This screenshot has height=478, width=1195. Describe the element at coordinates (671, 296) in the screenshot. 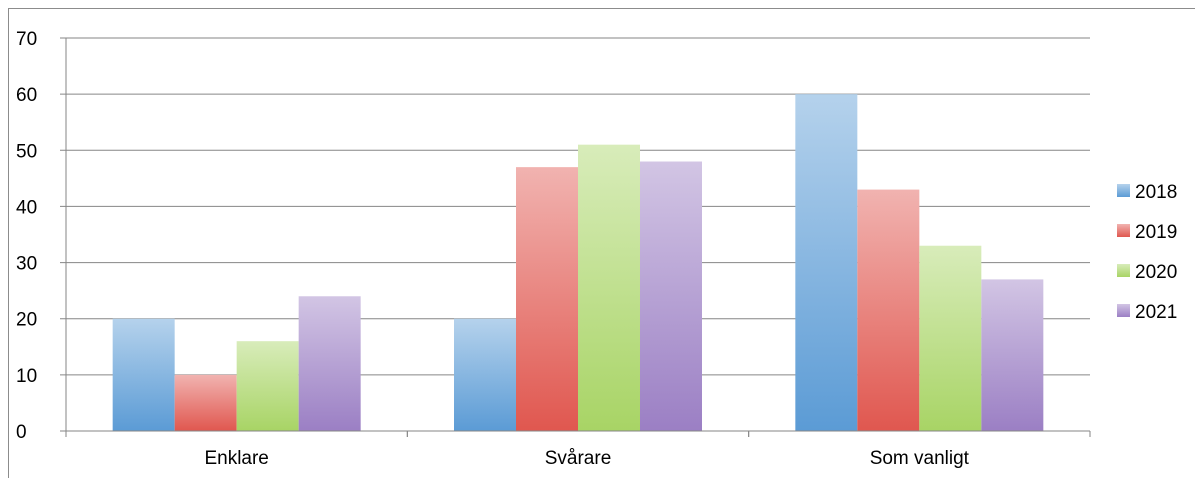

I see `bar-2021-svrare` at that location.